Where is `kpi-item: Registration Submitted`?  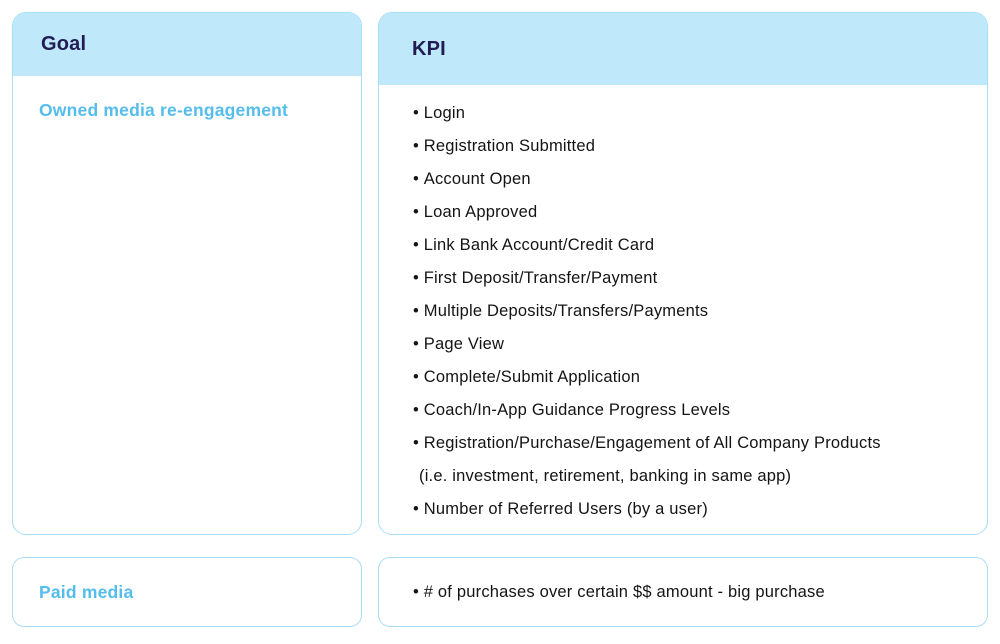 kpi-item: Registration Submitted is located at coordinates (690, 146).